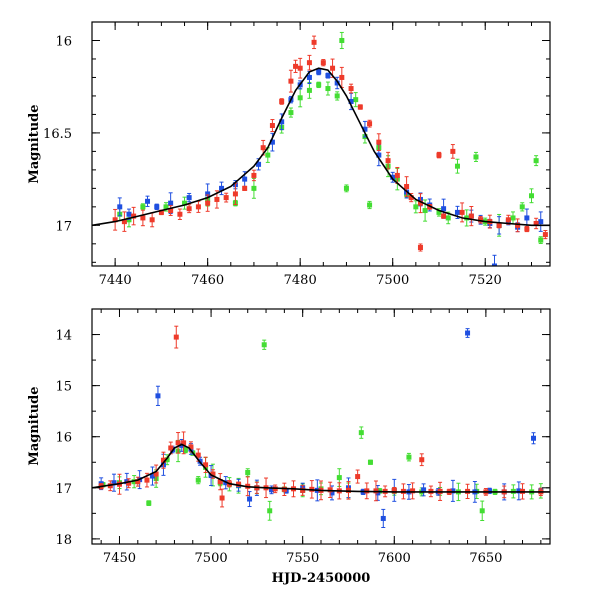  What do you see at coordinates (34, 143) in the screenshot?
I see `top-panel-ylabel: Magnitude` at bounding box center [34, 143].